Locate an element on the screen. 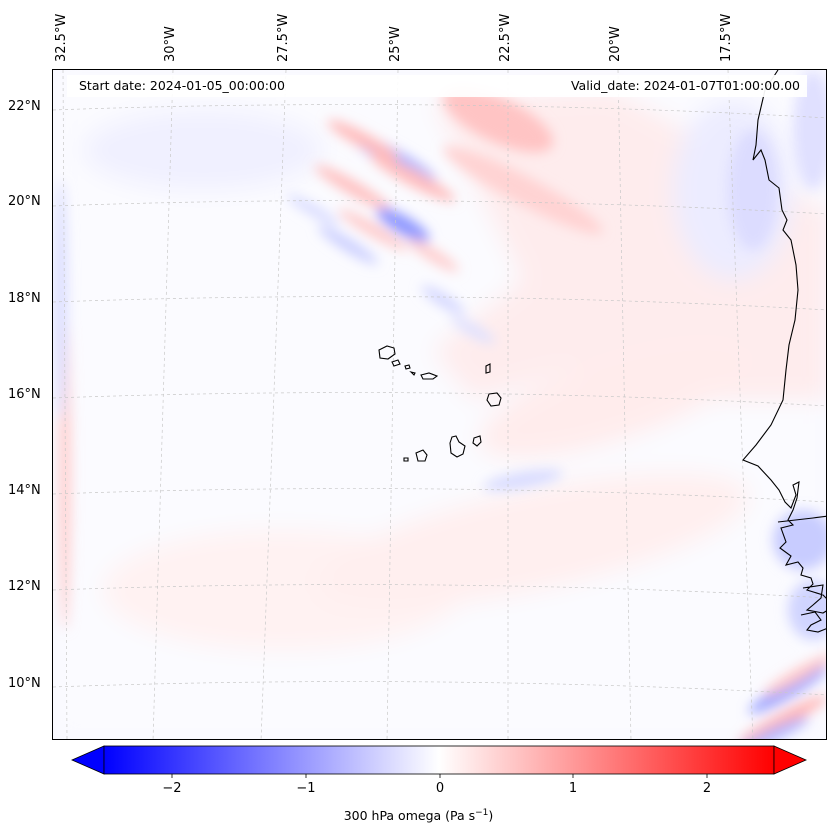 The width and height of the screenshot is (837, 839). lon-label: 20°W is located at coordinates (615, 44).